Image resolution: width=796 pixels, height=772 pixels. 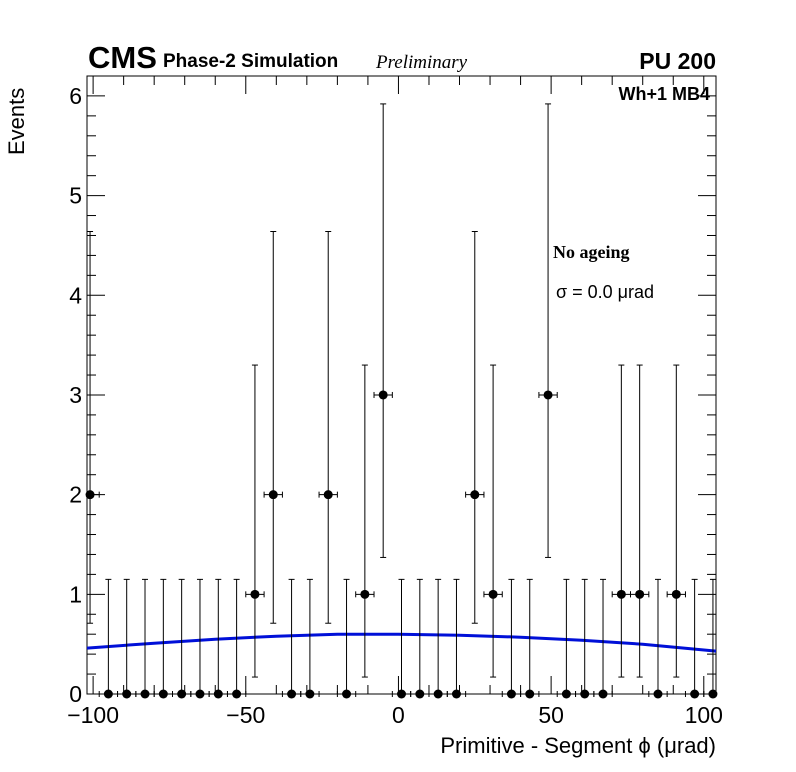 What do you see at coordinates (251, 61) in the screenshot?
I see `phase2-simulation-label: Phase-2 Simulation` at bounding box center [251, 61].